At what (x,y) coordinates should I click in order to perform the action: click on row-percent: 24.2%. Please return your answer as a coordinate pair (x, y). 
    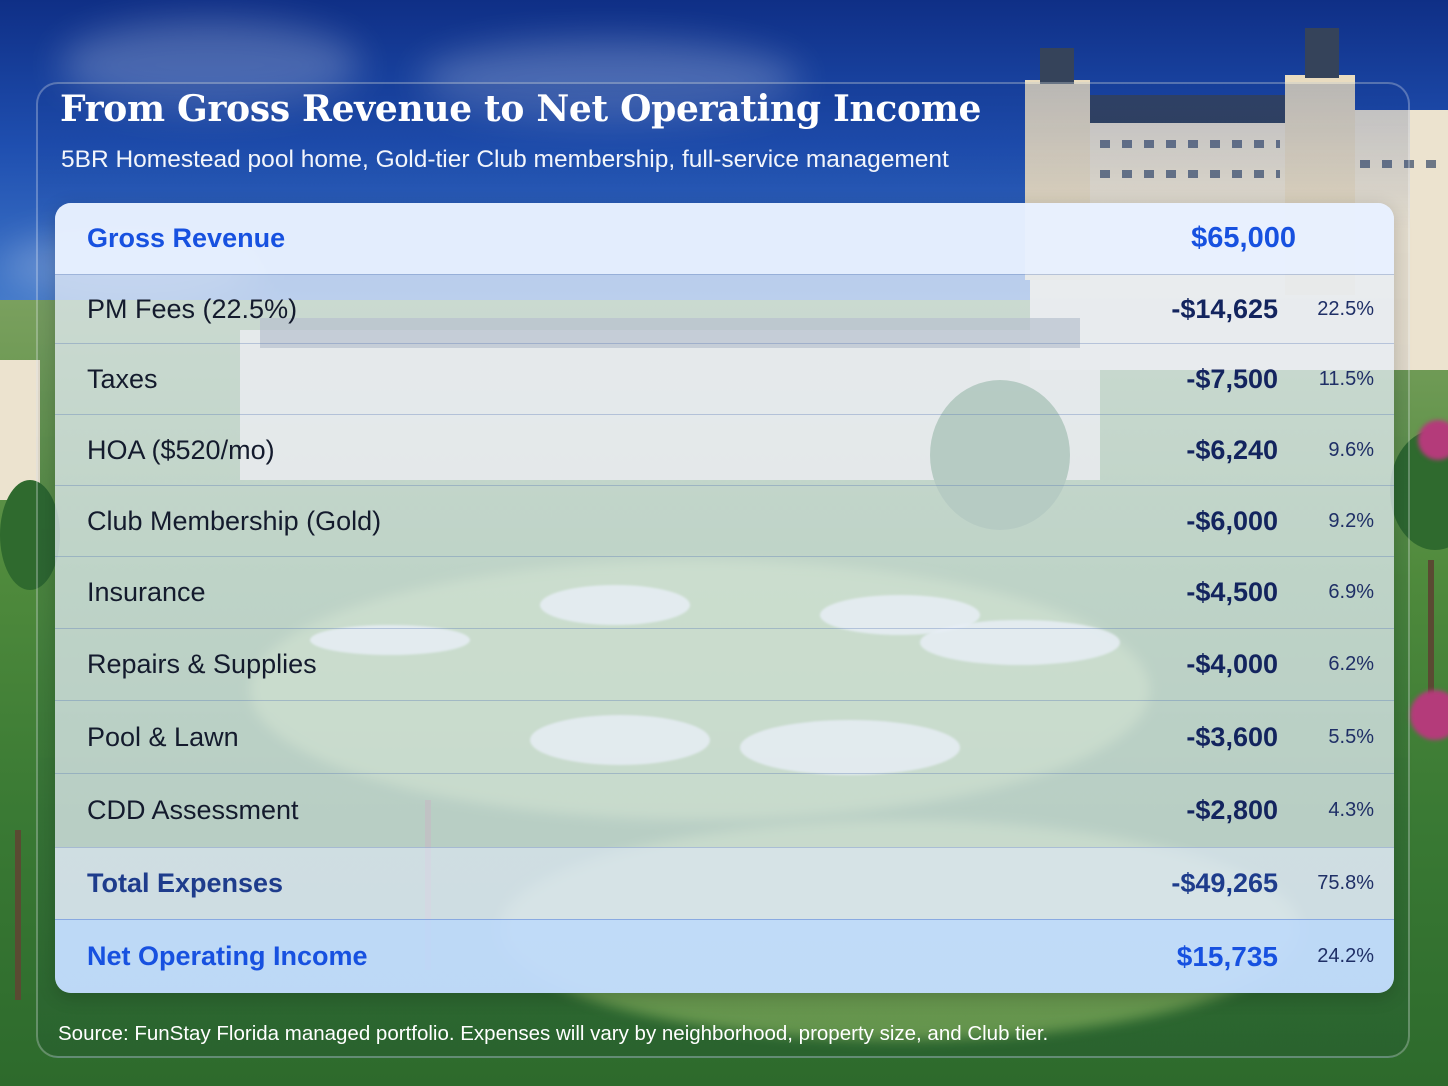
    Looking at the image, I should click on (1345, 956).